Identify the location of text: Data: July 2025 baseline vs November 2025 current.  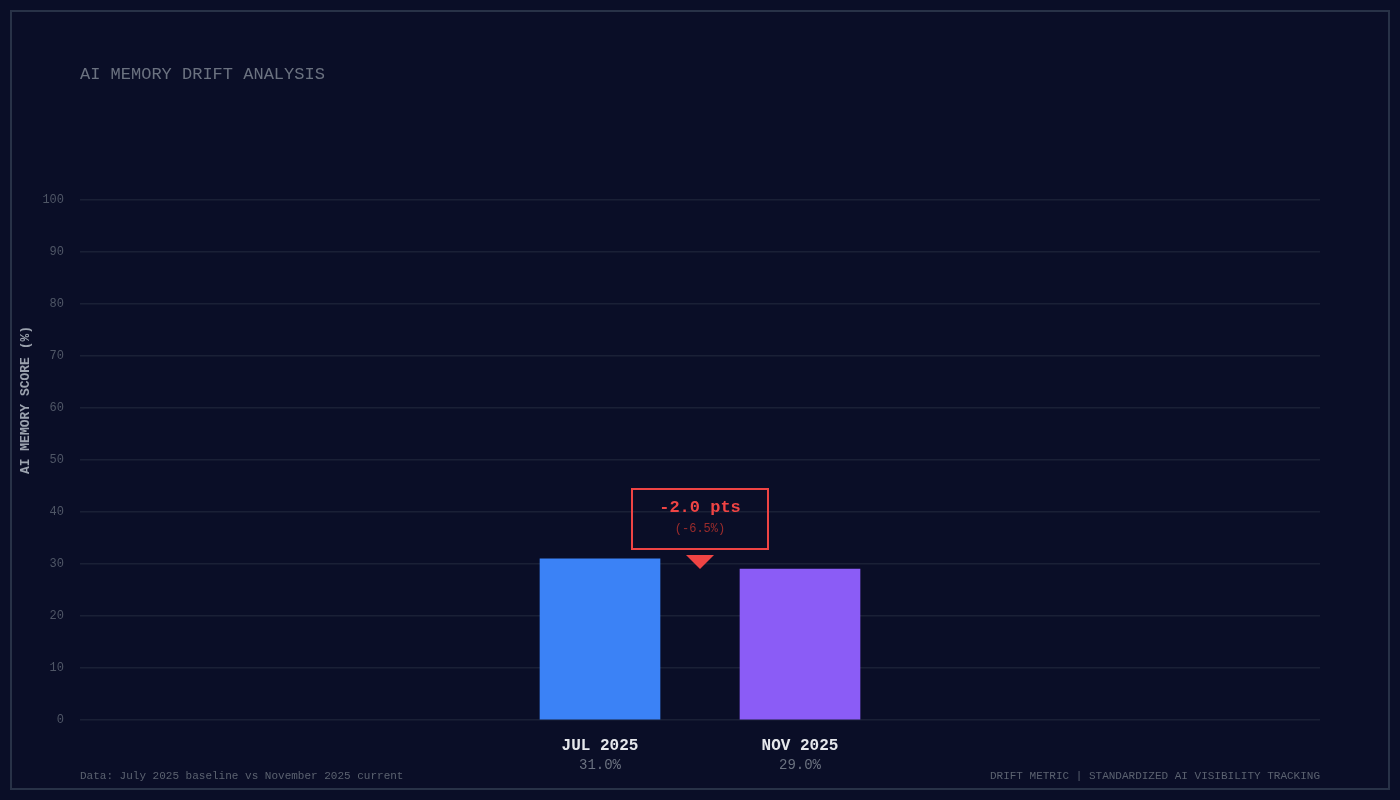
(242, 775).